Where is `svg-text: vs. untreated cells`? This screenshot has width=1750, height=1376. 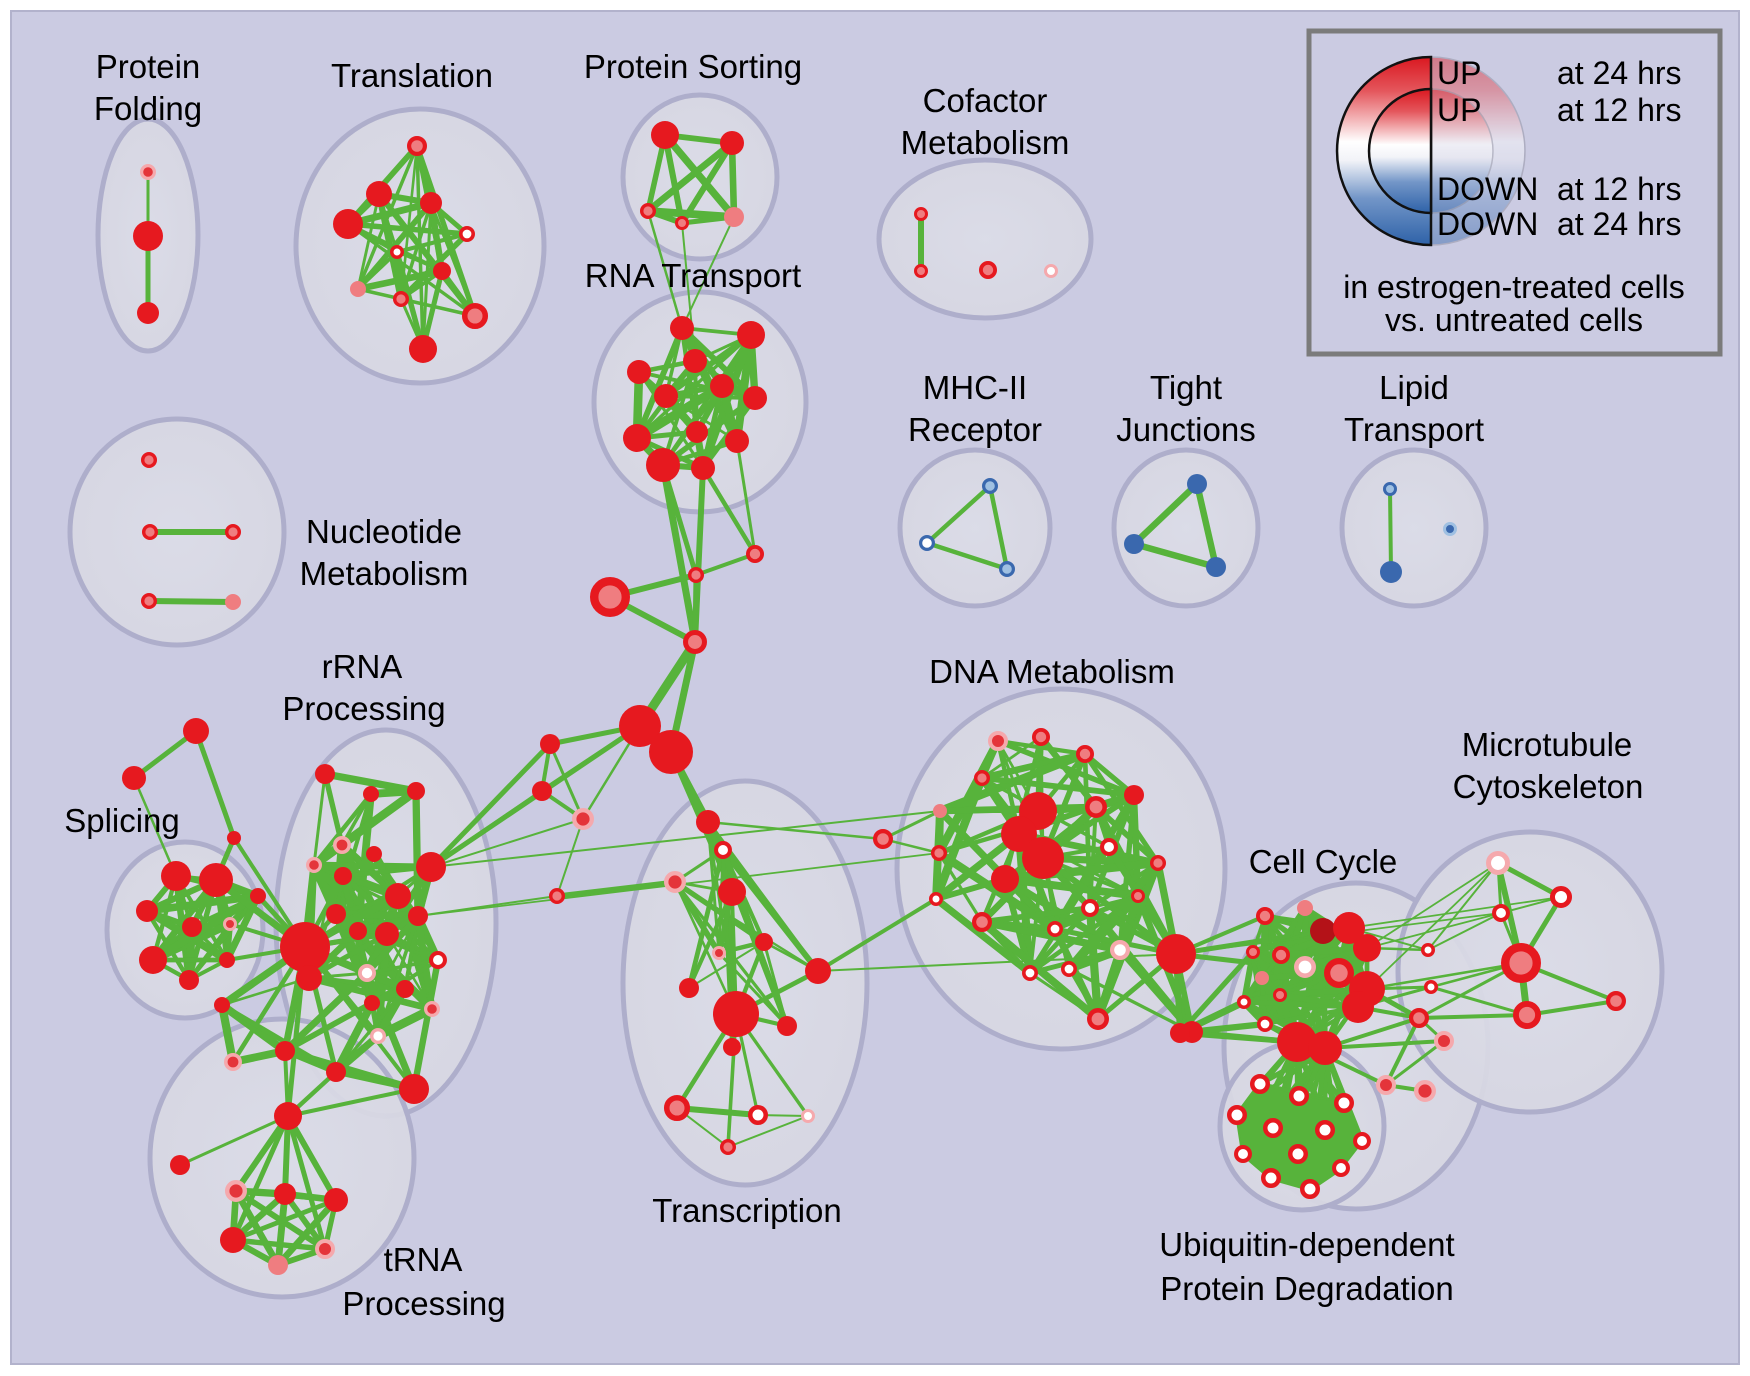
svg-text: vs. untreated cells is located at coordinates (1514, 320).